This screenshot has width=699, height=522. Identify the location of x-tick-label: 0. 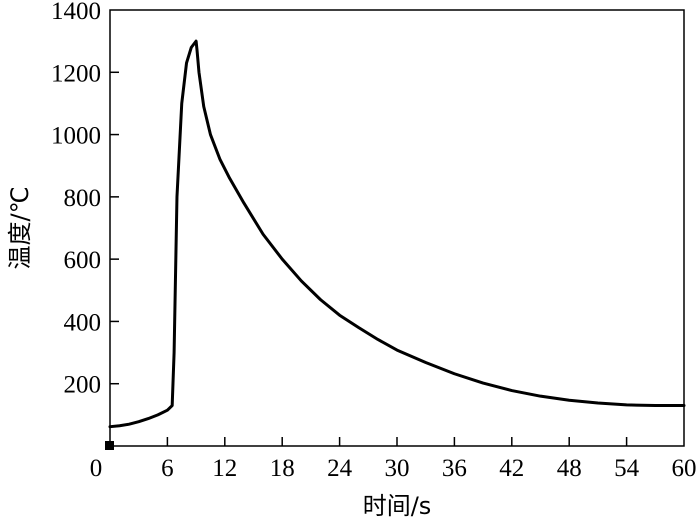
(96, 468).